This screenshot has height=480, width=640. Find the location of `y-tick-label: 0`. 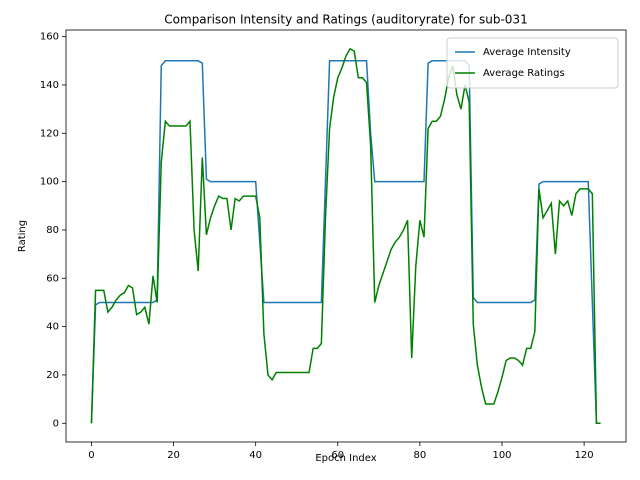

y-tick-label: 0 is located at coordinates (56, 423).